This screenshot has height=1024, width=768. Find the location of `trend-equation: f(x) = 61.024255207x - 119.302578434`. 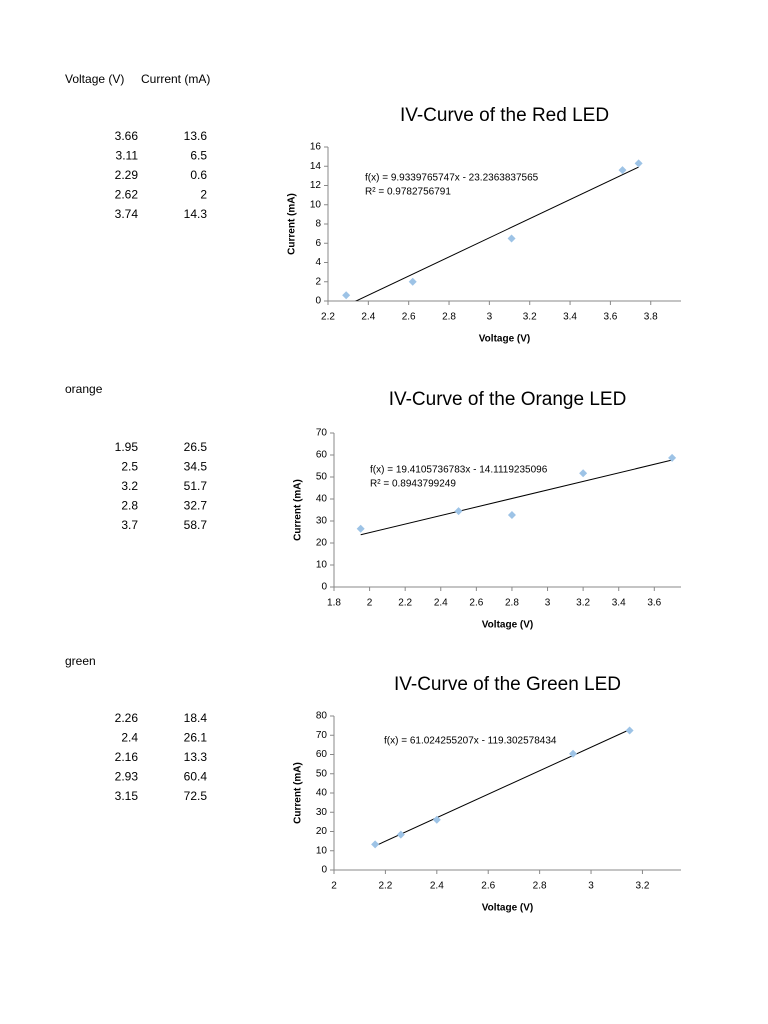

trend-equation: f(x) = 61.024255207x - 119.302578434 is located at coordinates (470, 741).